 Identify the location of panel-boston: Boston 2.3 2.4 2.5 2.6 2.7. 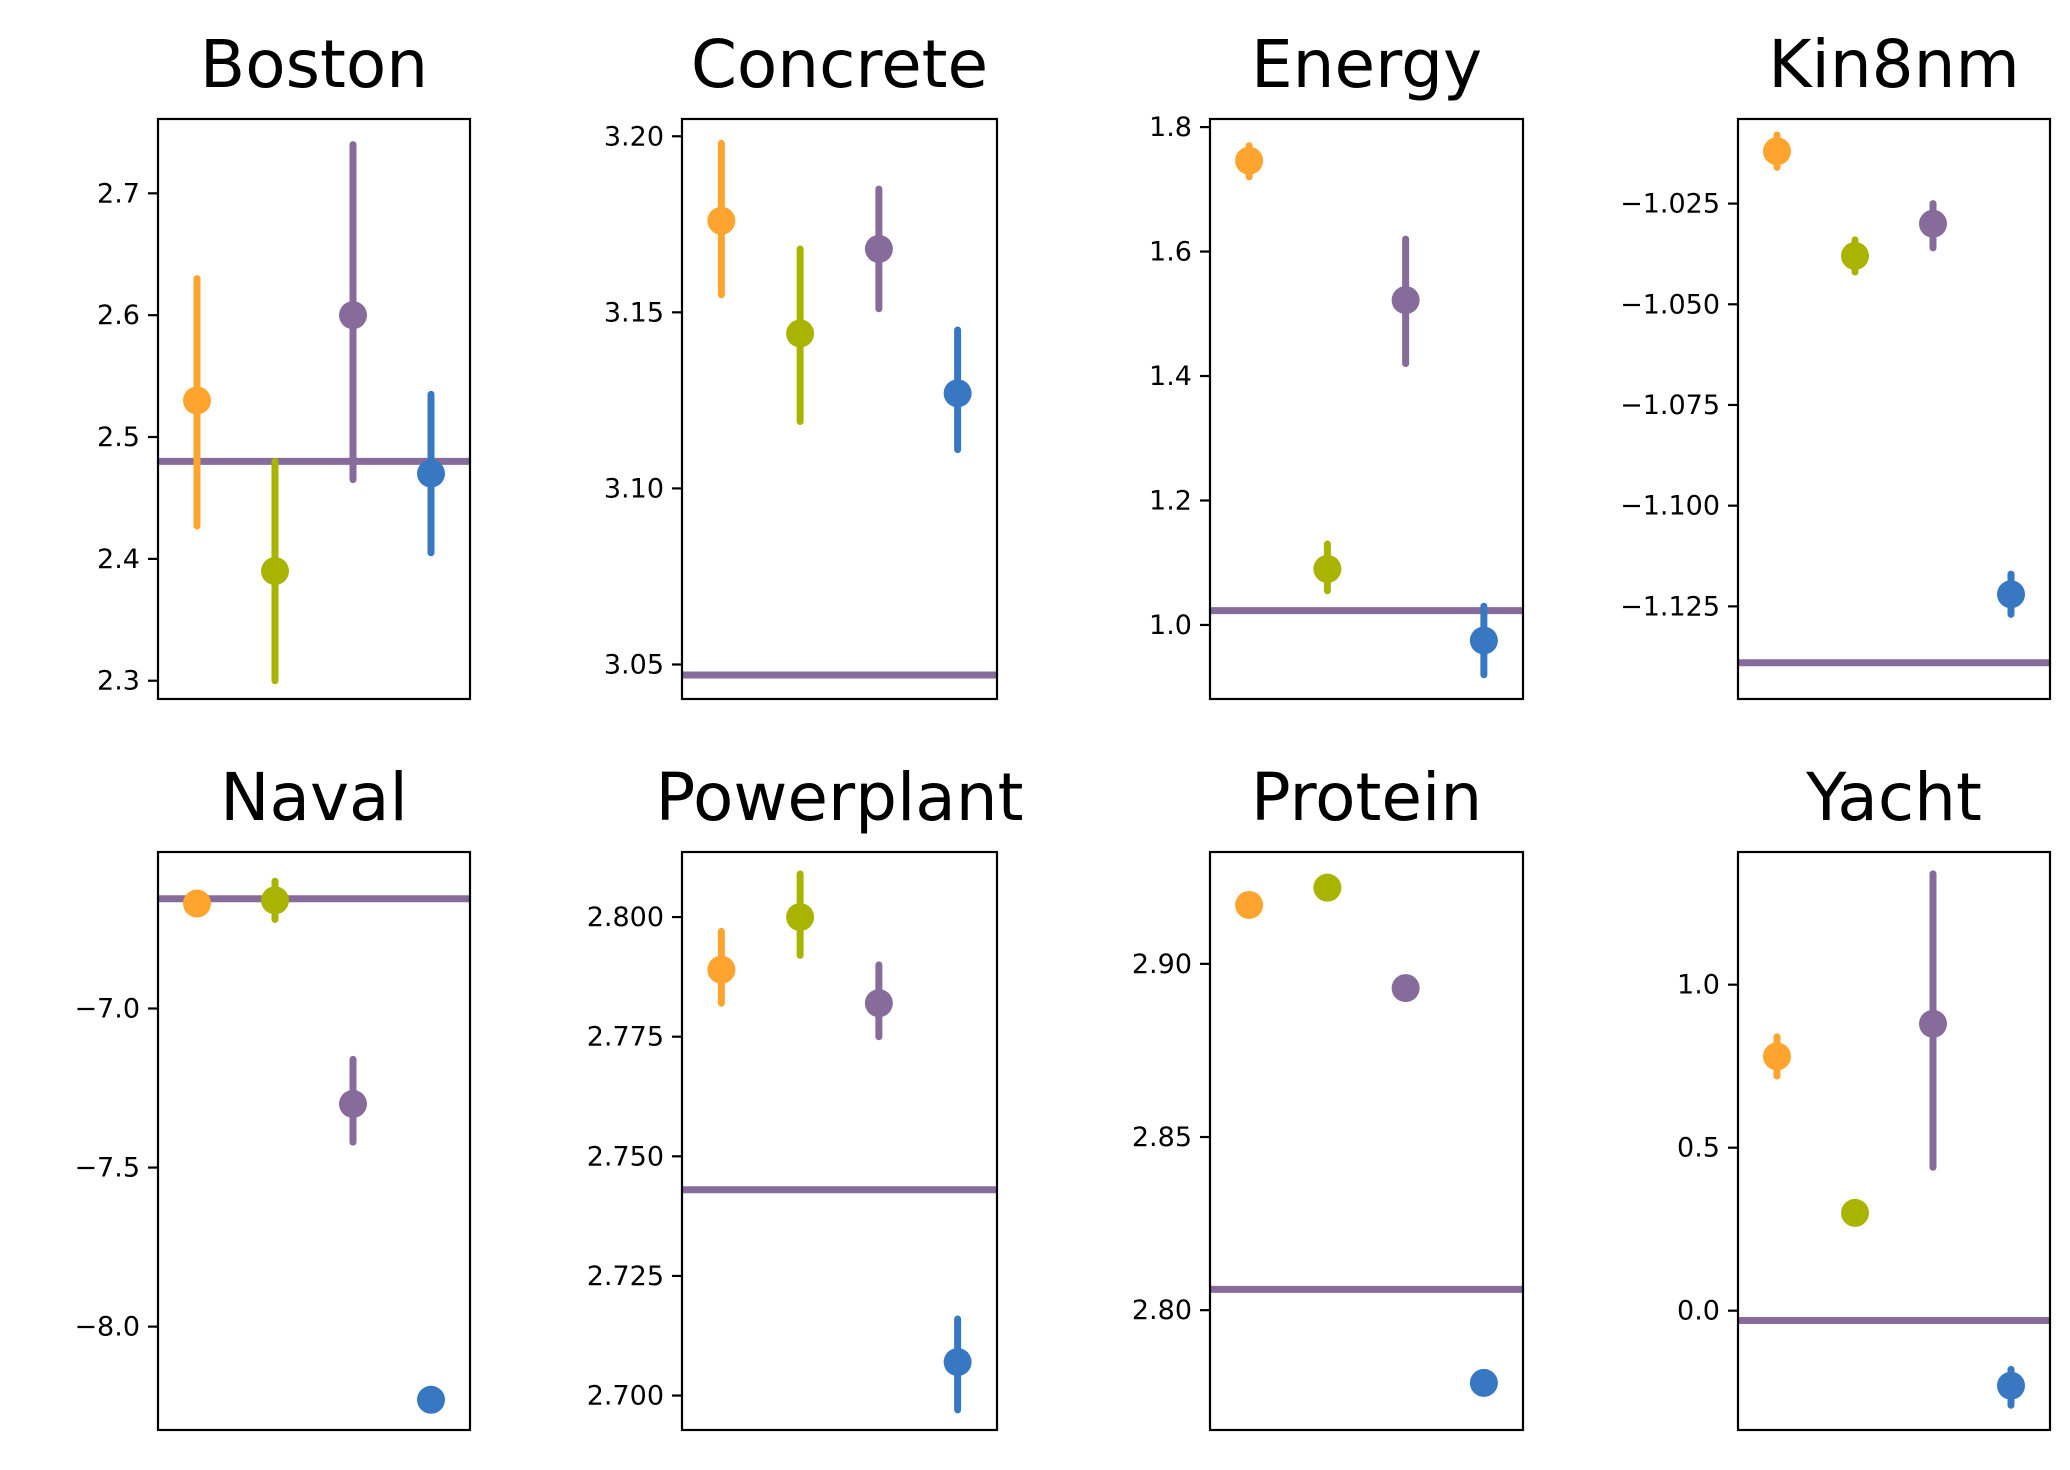
(284, 363).